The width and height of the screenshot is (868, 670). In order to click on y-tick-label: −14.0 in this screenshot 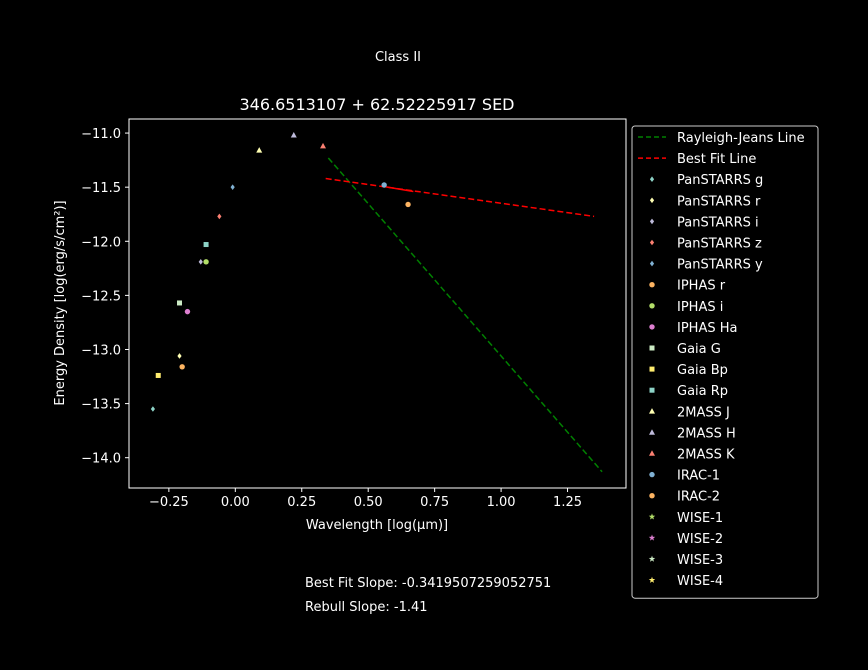, I will do `click(101, 459)`.